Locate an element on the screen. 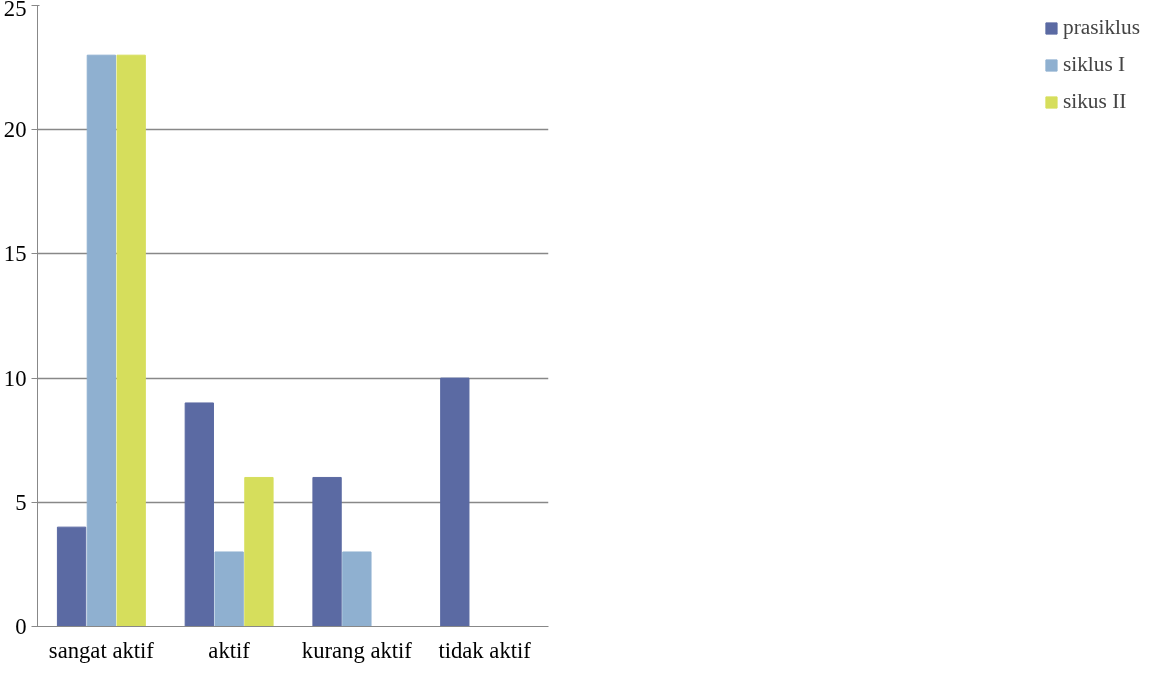 The height and width of the screenshot is (675, 1166). y-tick-label: 15 is located at coordinates (15, 254).